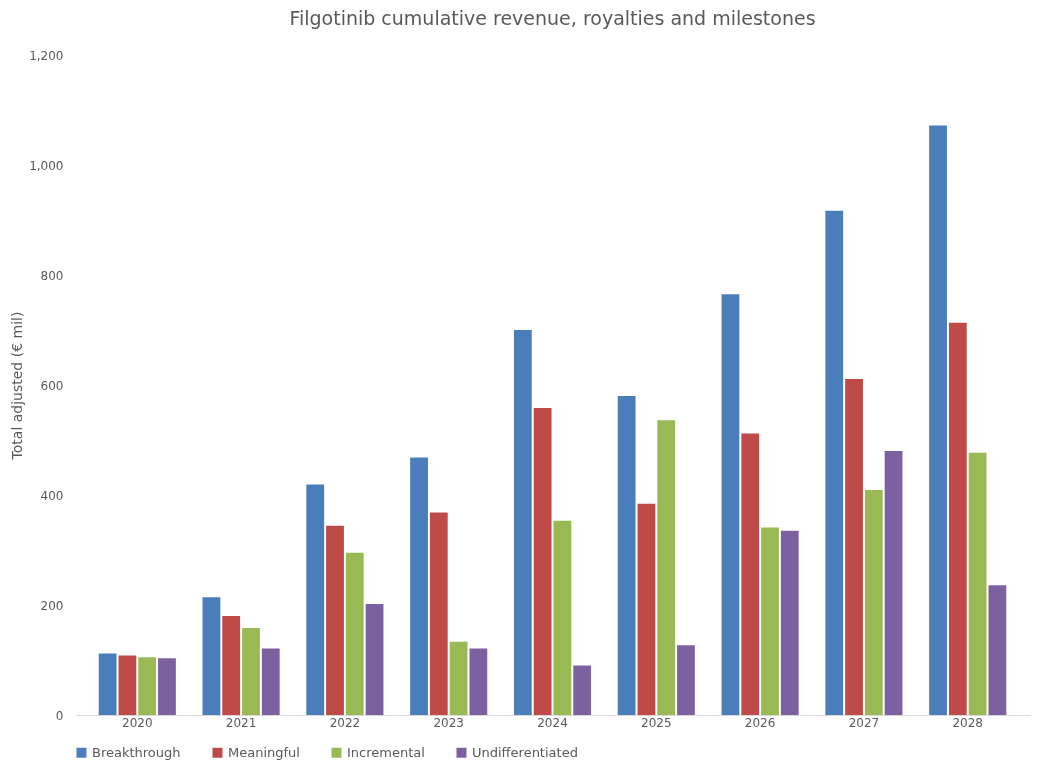 The width and height of the screenshot is (1049, 779). I want to click on x-tick-label: 2021, so click(241, 722).